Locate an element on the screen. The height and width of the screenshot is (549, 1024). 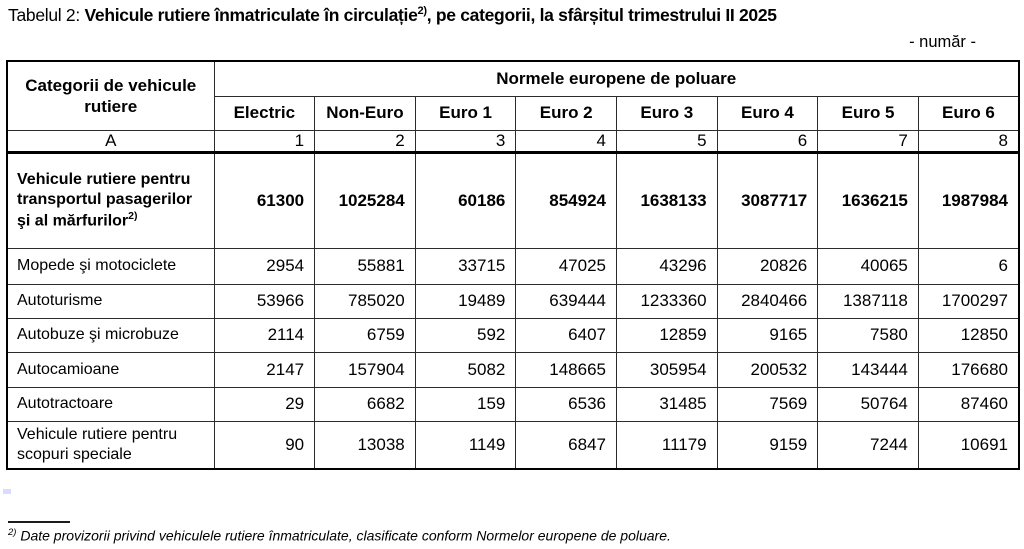
index-cell: 3 is located at coordinates (465, 141).